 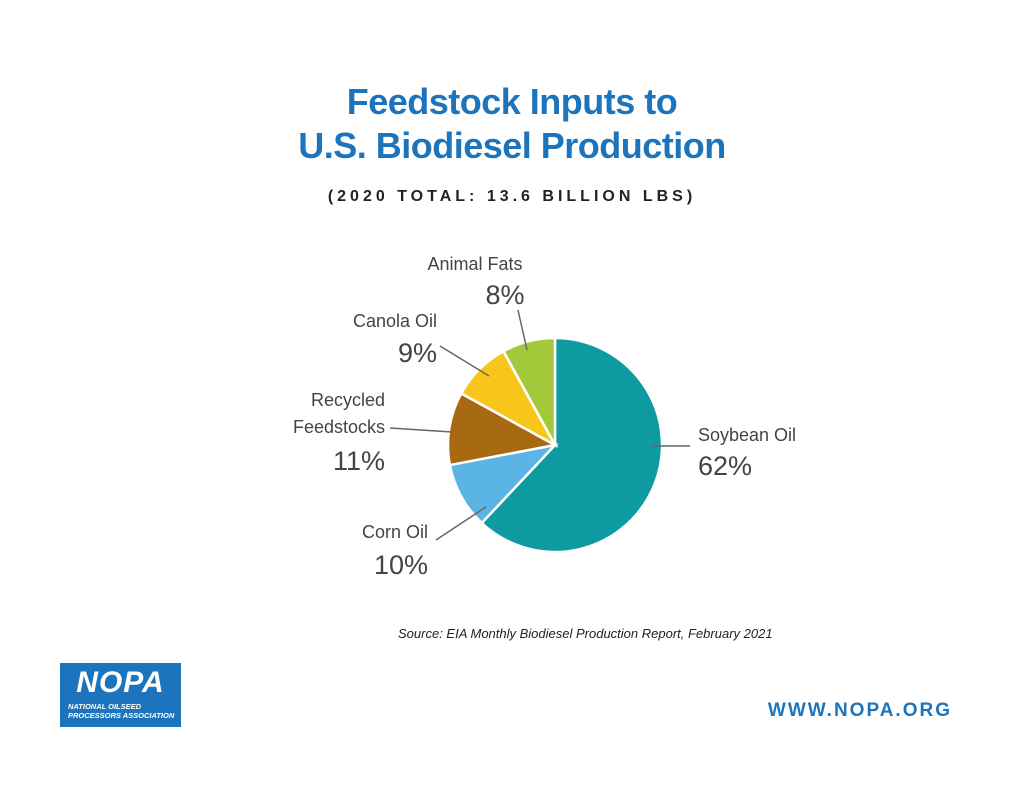 What do you see at coordinates (512, 196) in the screenshot?
I see `chart-subtitle: (2020 TOTAL: 13.6 BILLION LBS)` at bounding box center [512, 196].